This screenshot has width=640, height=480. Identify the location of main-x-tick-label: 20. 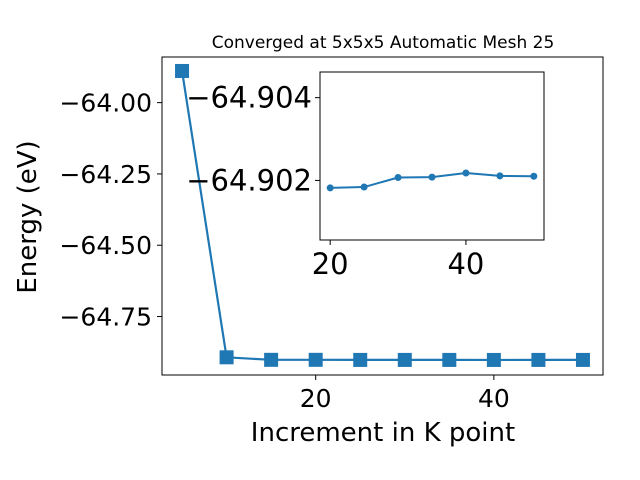
(316, 398).